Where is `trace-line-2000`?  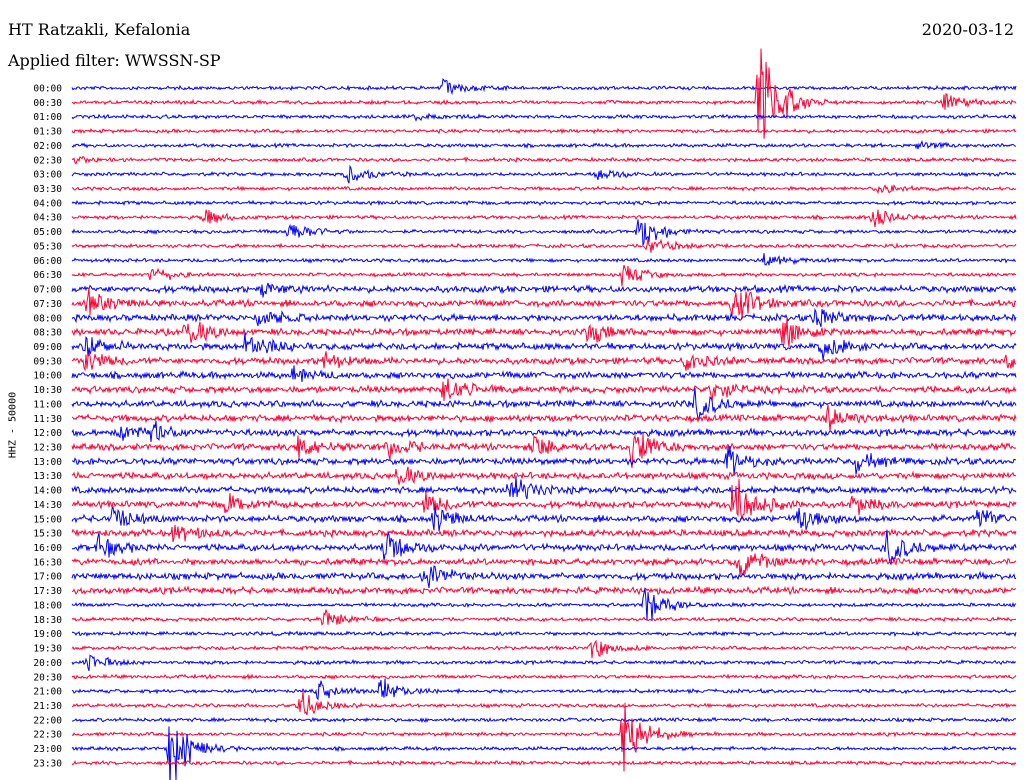
trace-line-2000 is located at coordinates (544, 662).